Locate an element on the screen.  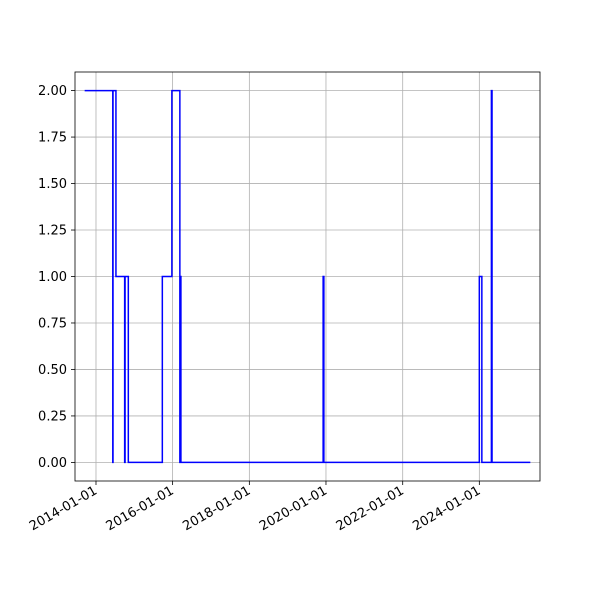
y-tick-label-1: 0.25 is located at coordinates (52, 416).